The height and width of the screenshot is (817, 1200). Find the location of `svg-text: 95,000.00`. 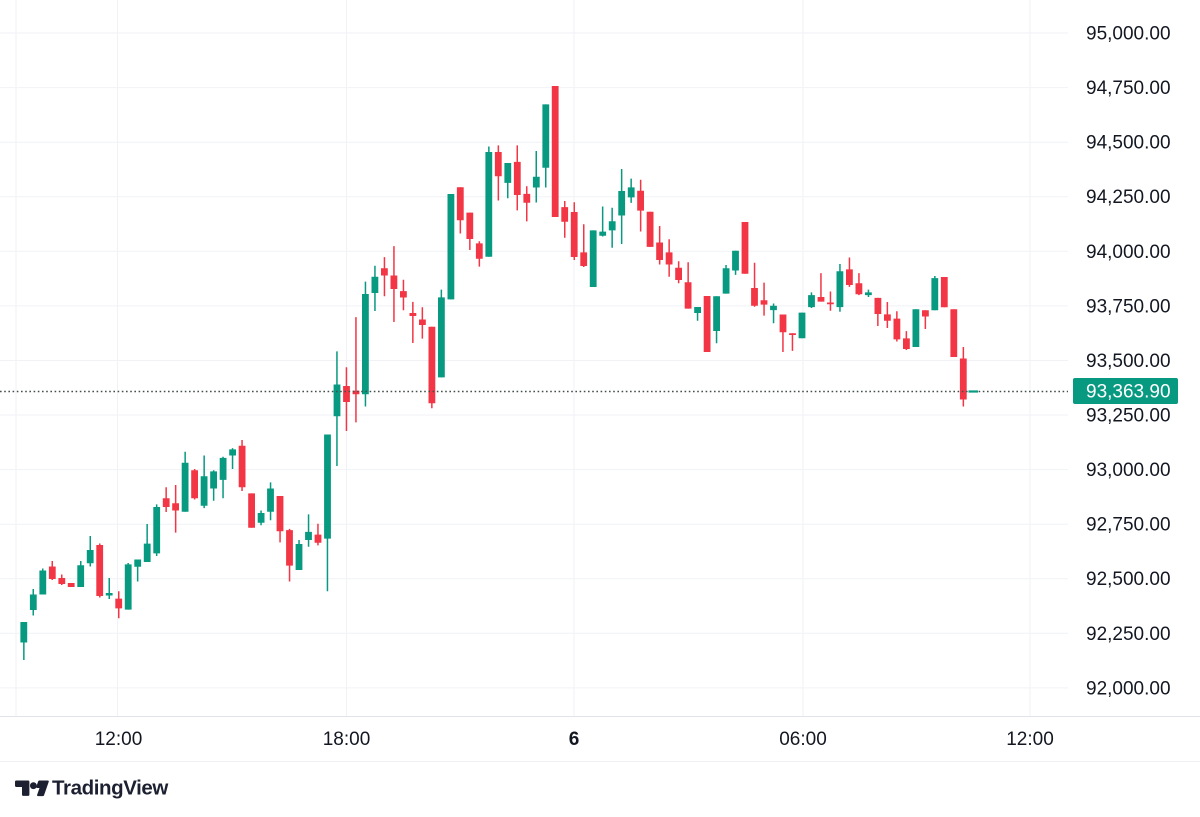

svg-text: 95,000.00 is located at coordinates (1128, 34).